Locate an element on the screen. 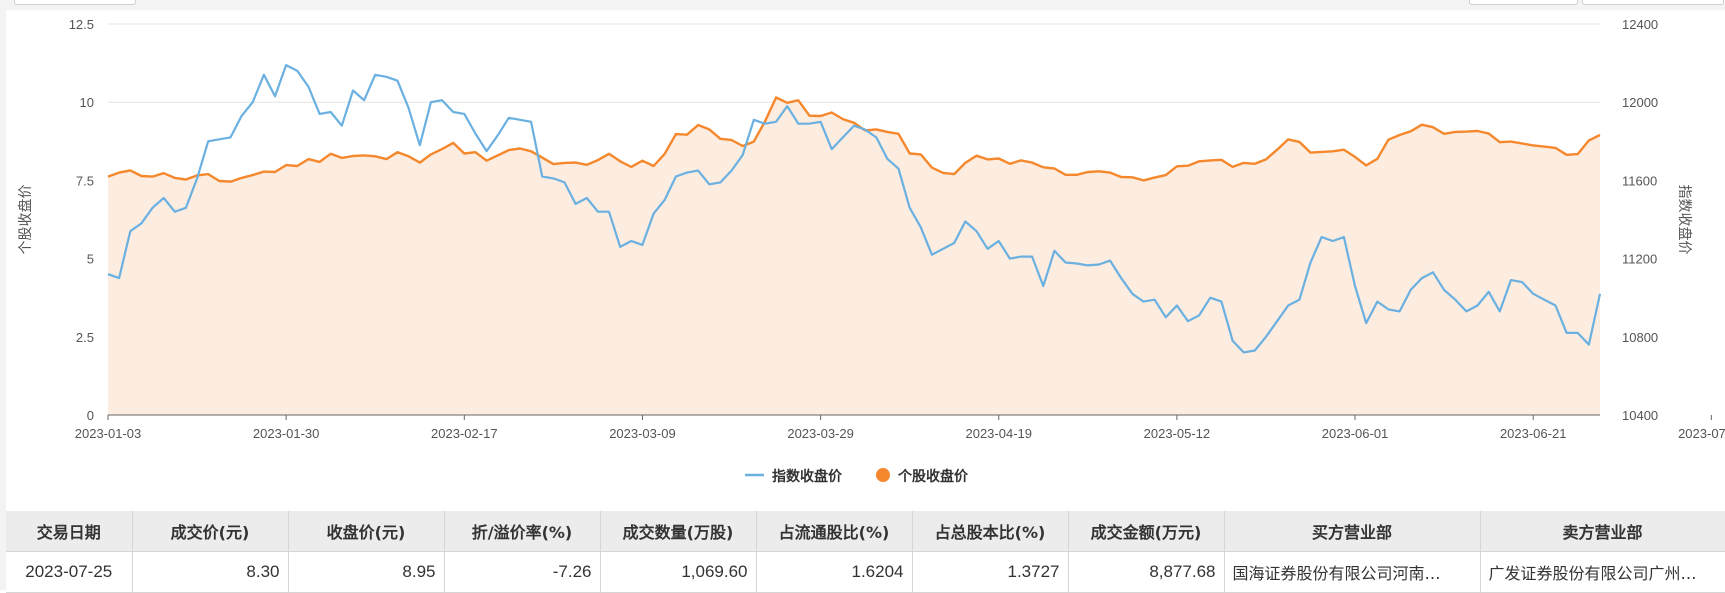  legend-item-index: 指数收盘价 is located at coordinates (794, 476).